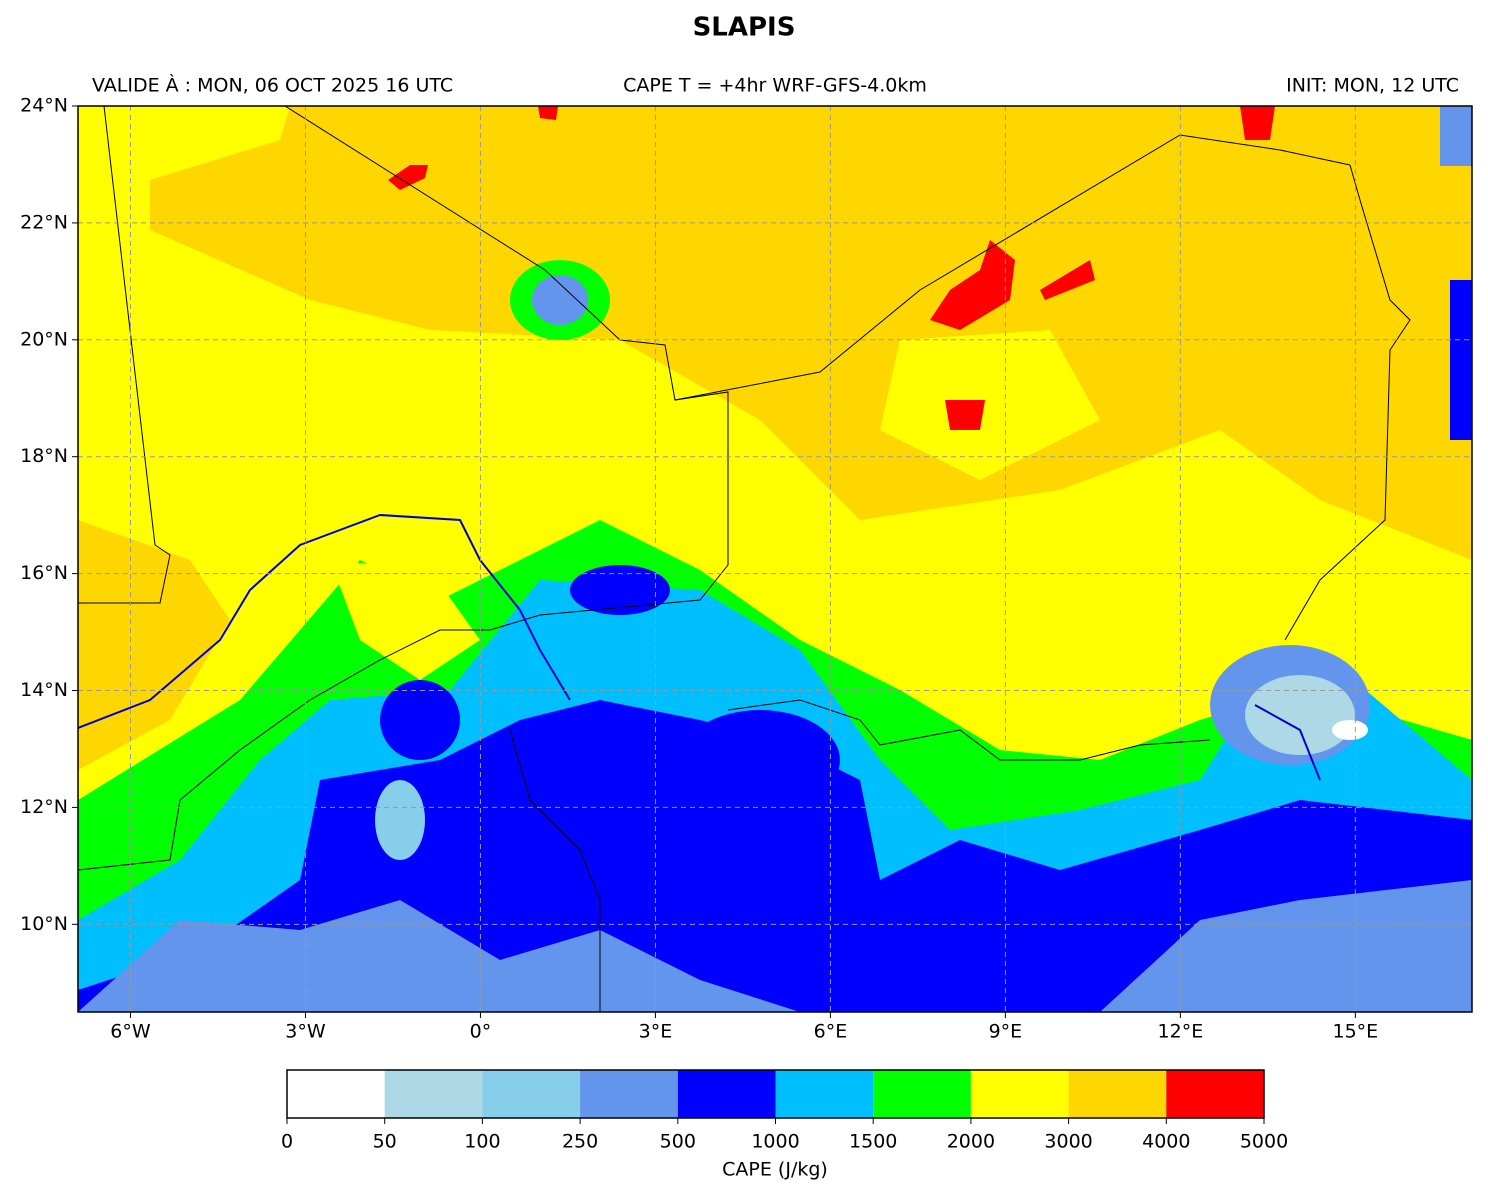 The height and width of the screenshot is (1201, 1488). Describe the element at coordinates (831, 1032) in the screenshot. I see `x-tick-label: 6°E` at that location.